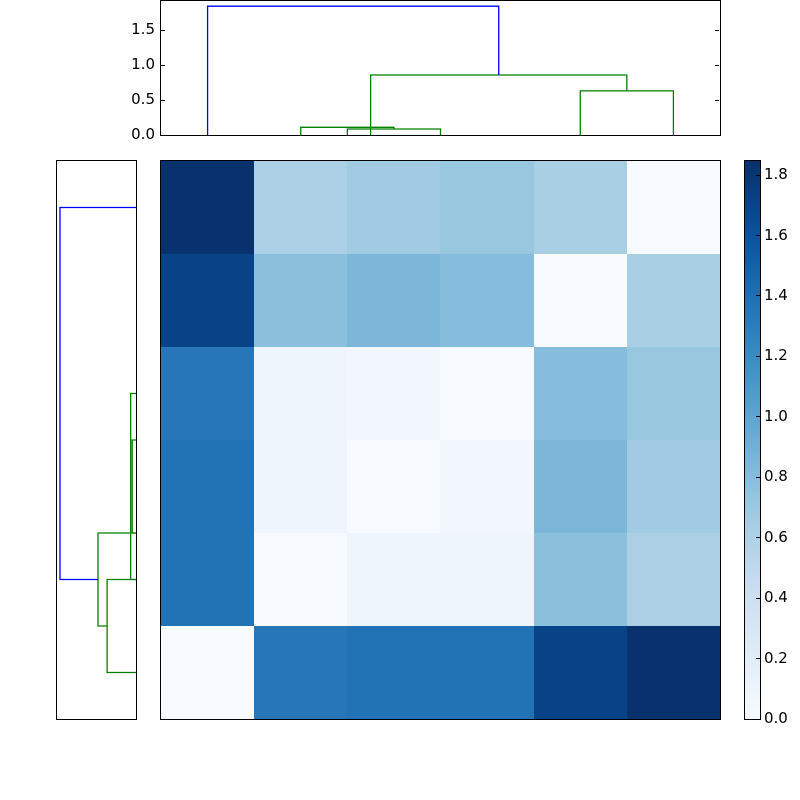 This screenshot has height=800, width=800. I want to click on colorbar-tick-label: 1.2, so click(776, 355).